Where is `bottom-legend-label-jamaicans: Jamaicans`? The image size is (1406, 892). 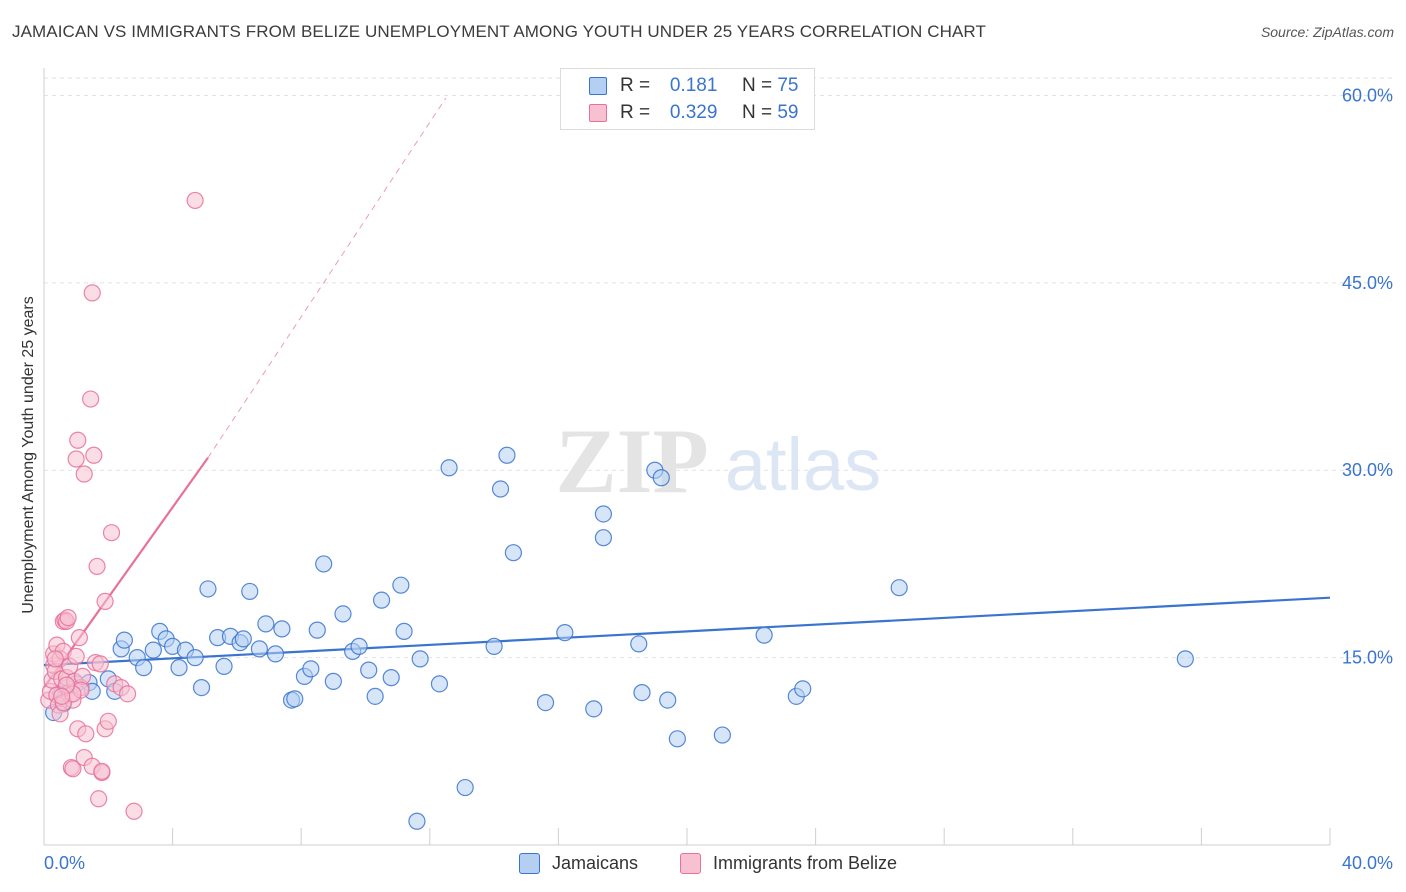 bottom-legend-label-jamaicans: Jamaicans is located at coordinates (595, 863).